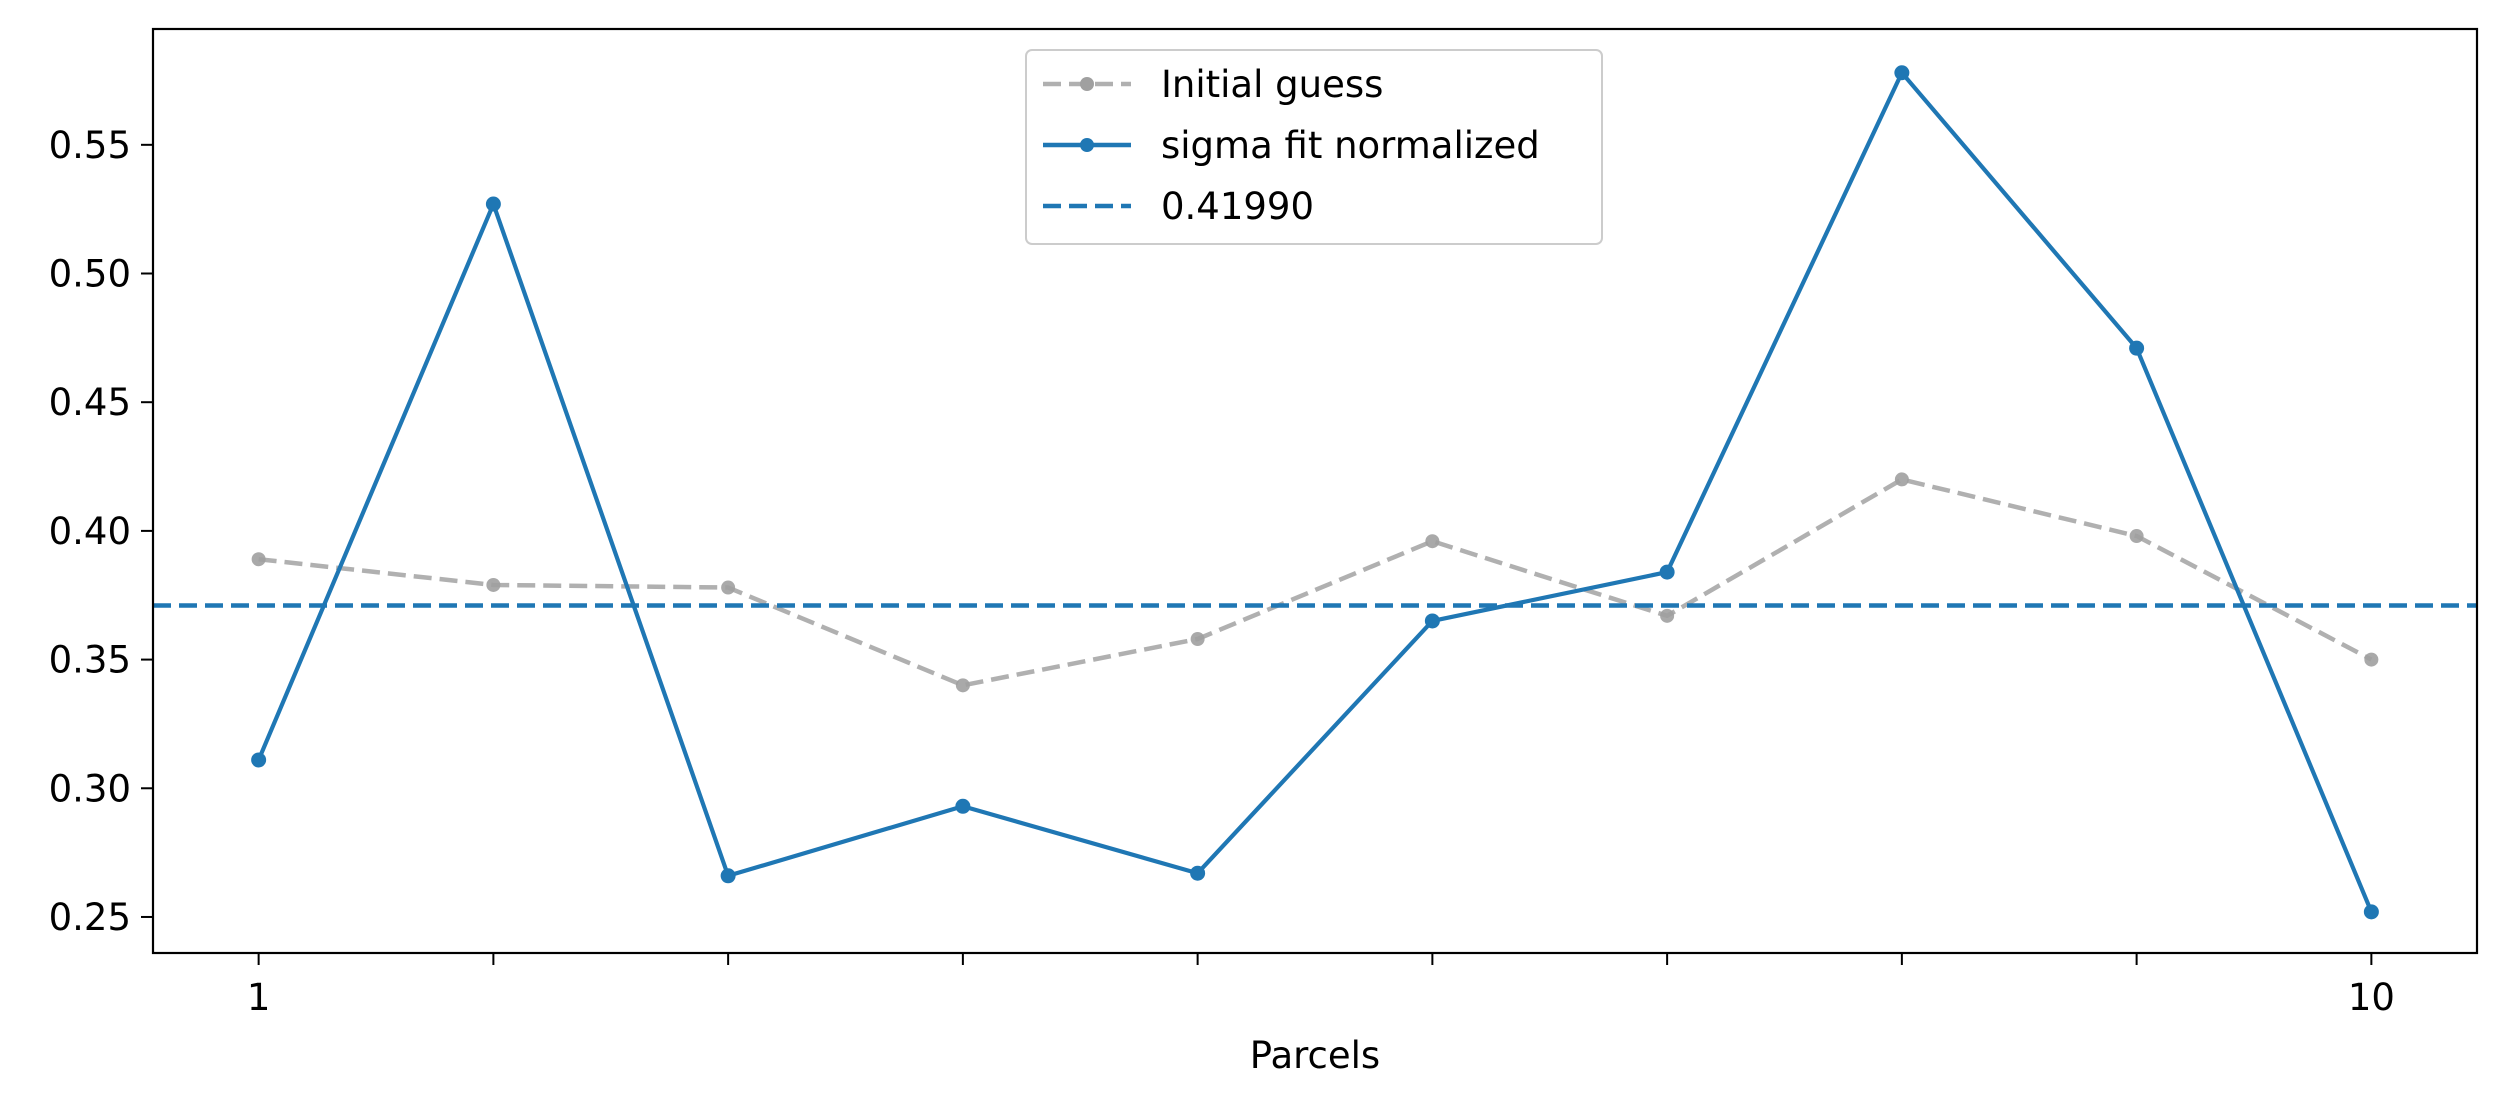  Describe the element at coordinates (90, 145) in the screenshot. I see `y-tick-label: 0.55` at that location.